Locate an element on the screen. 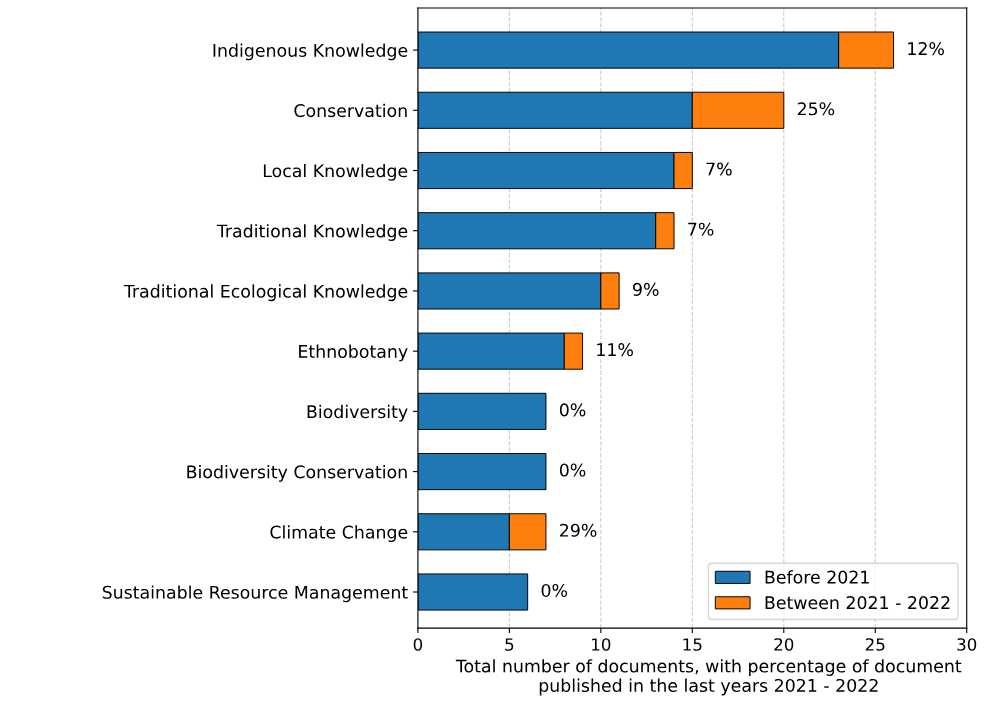 This screenshot has height=722, width=1007. y-tick-label: Conservation is located at coordinates (350, 110).